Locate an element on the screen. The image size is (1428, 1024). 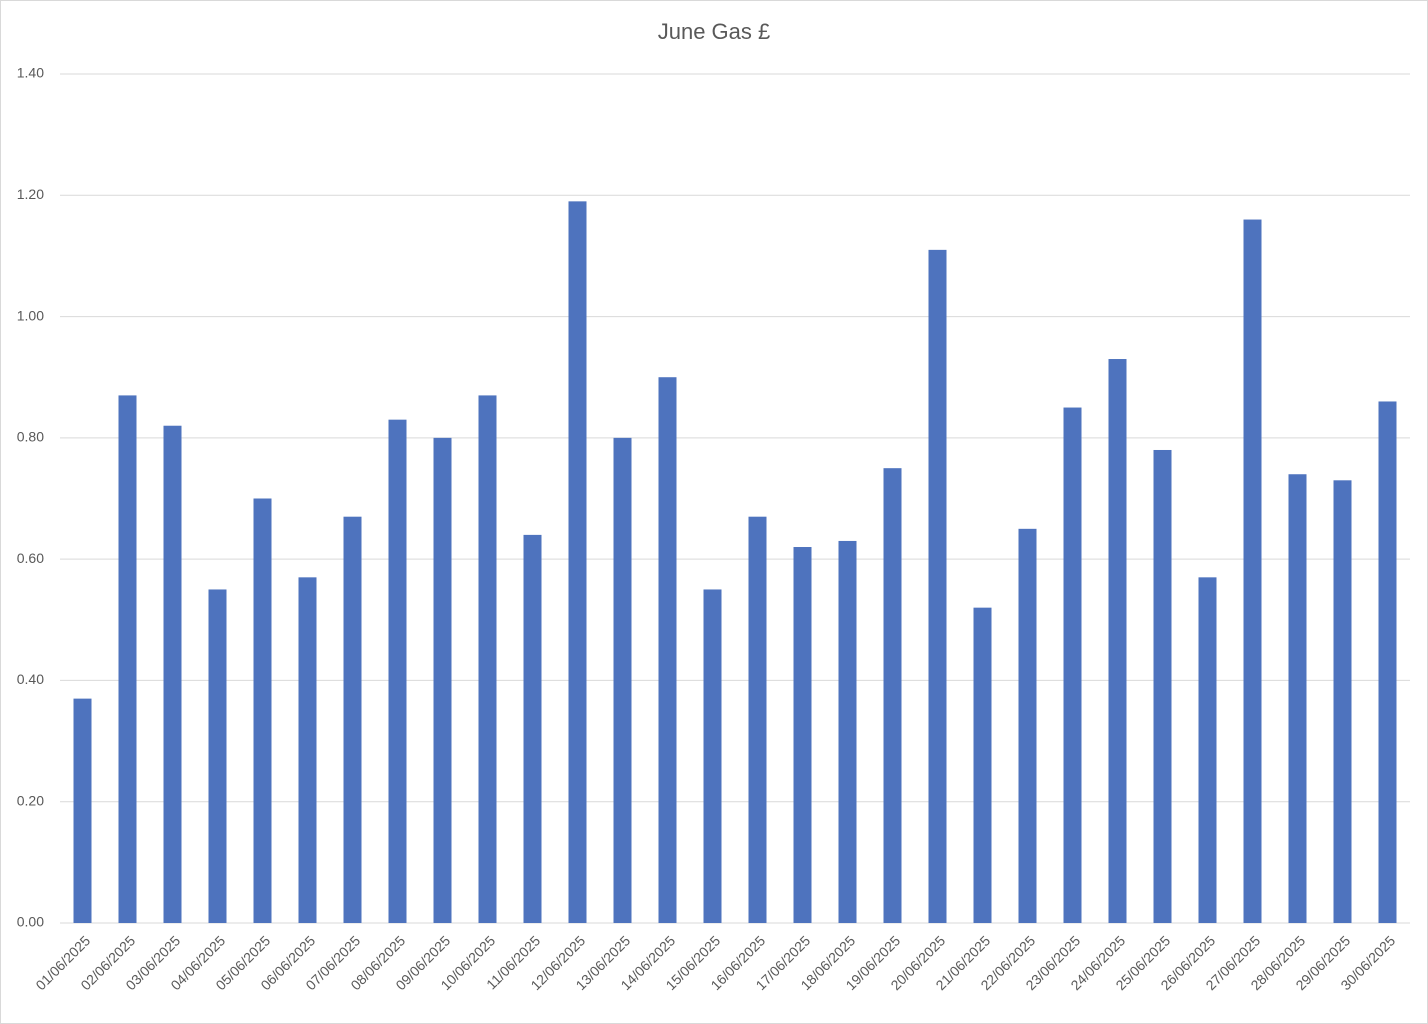
y-tick-label: 0.60 is located at coordinates (30, 558).